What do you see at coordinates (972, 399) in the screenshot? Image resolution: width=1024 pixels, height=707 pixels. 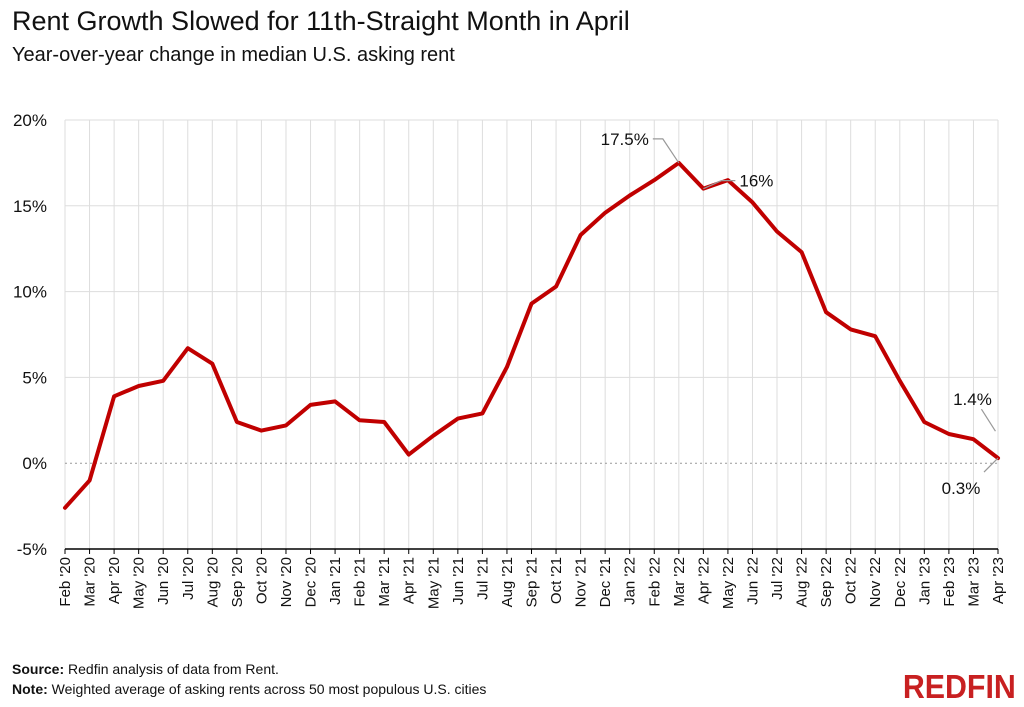 I see `annotation-label: 1.4%` at bounding box center [972, 399].